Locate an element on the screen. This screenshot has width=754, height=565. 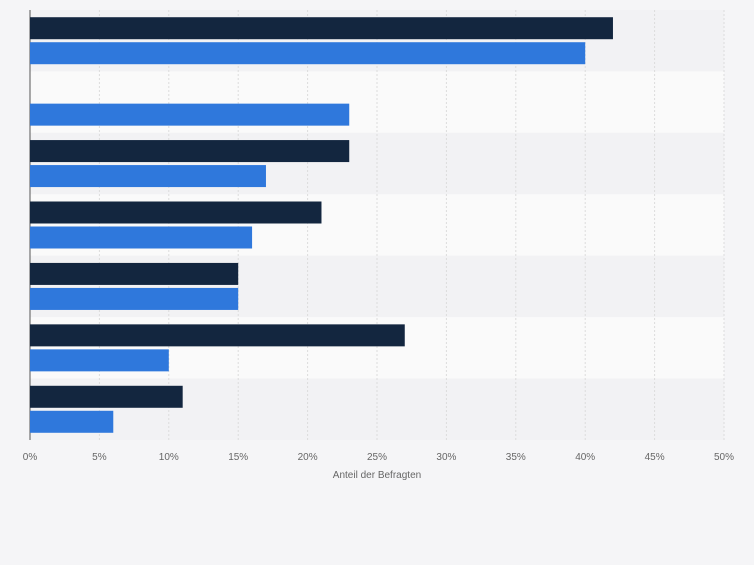
x-tick-label: 5% is located at coordinates (99, 457).